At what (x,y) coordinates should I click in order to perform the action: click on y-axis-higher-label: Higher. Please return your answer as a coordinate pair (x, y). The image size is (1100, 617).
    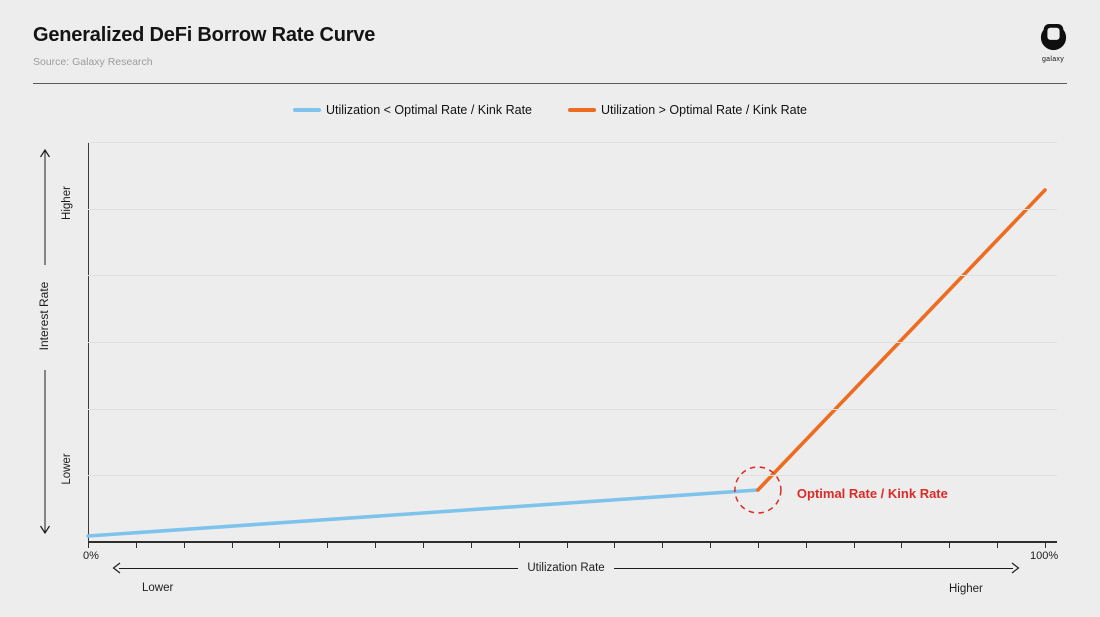
    Looking at the image, I should click on (67, 203).